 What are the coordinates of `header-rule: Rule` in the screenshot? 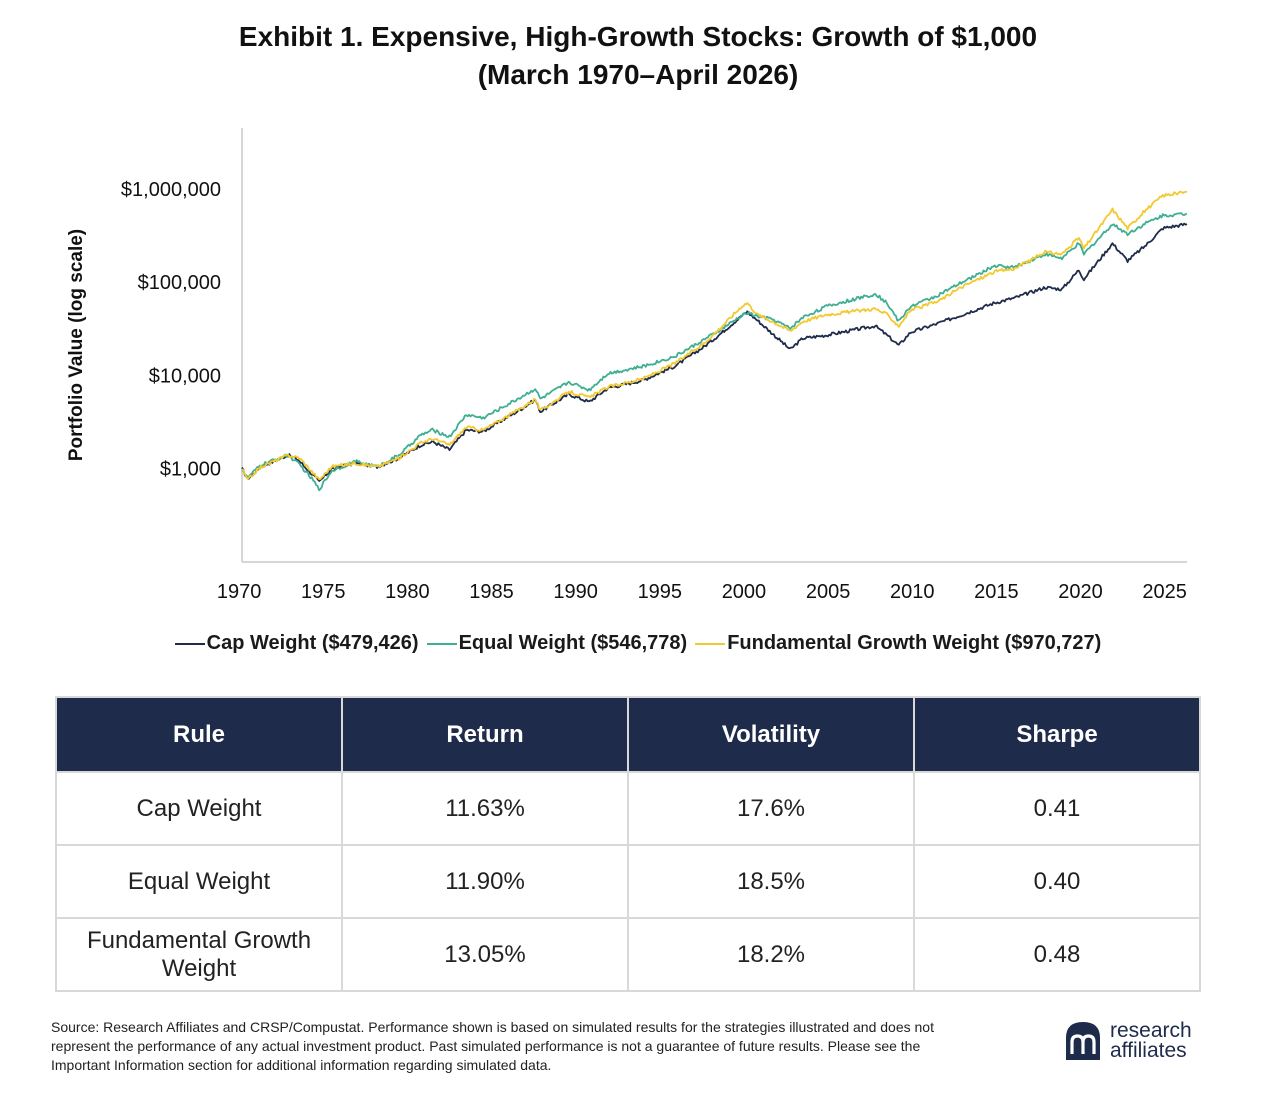 It's located at (199, 734).